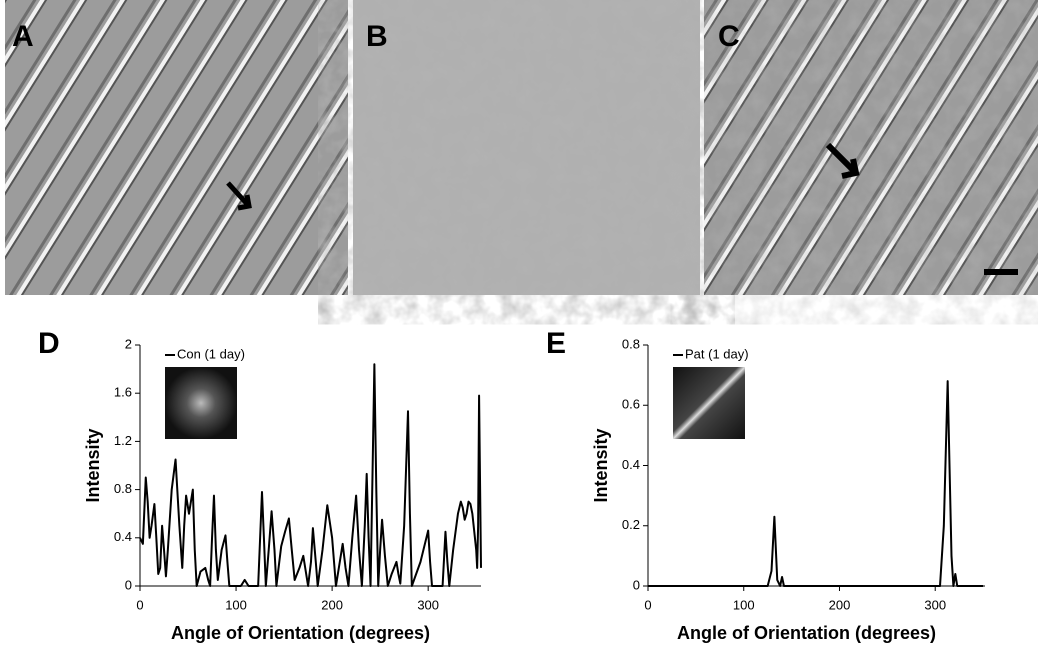 Image resolution: width=1038 pixels, height=649 pixels. I want to click on legend-label: Pat (1 day), so click(717, 353).